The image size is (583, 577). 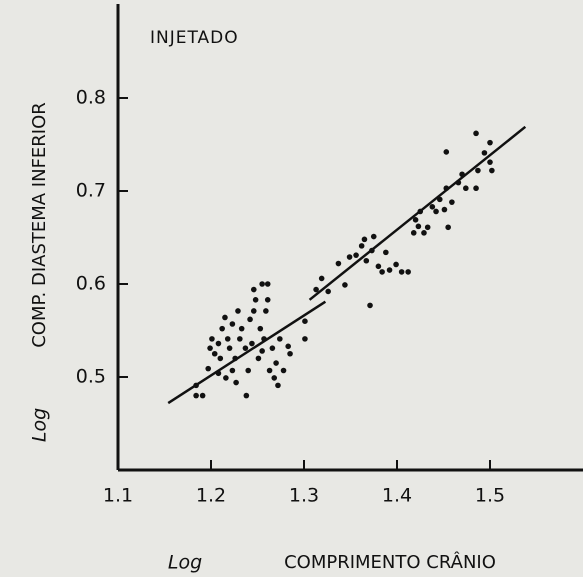 What do you see at coordinates (490, 496) in the screenshot?
I see `x-tick-label: 1.5` at bounding box center [490, 496].